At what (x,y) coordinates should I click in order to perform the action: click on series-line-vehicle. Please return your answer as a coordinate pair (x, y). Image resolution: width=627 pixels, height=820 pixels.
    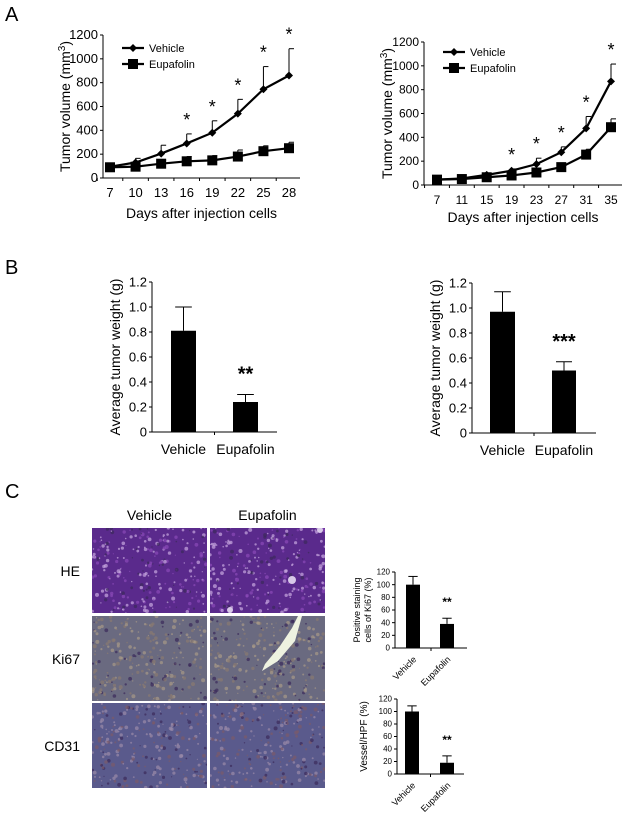
    Looking at the image, I should click on (199, 121).